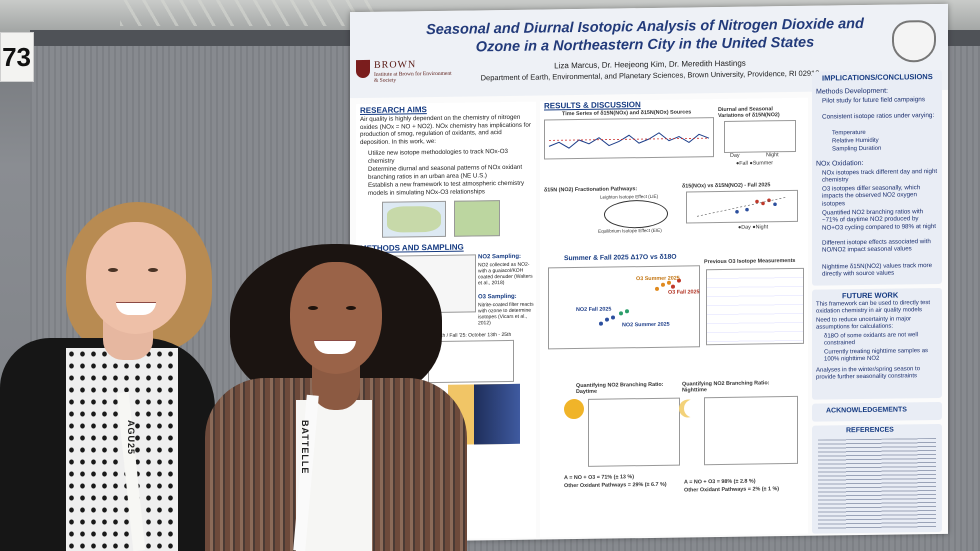 This screenshot has width=980, height=551. Describe the element at coordinates (131, 438) in the screenshot. I see `lanyard-text: AGU25` at that location.